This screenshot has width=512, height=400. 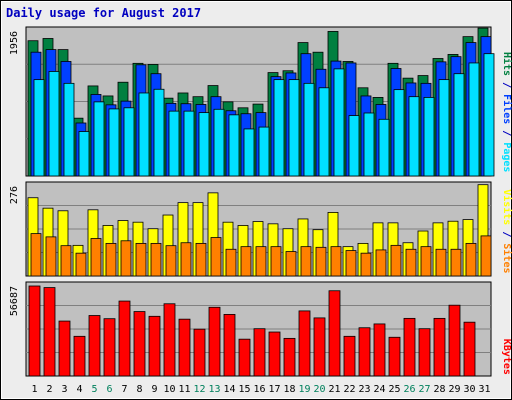 I want to click on x-tick-label: 19, so click(x=304, y=389).